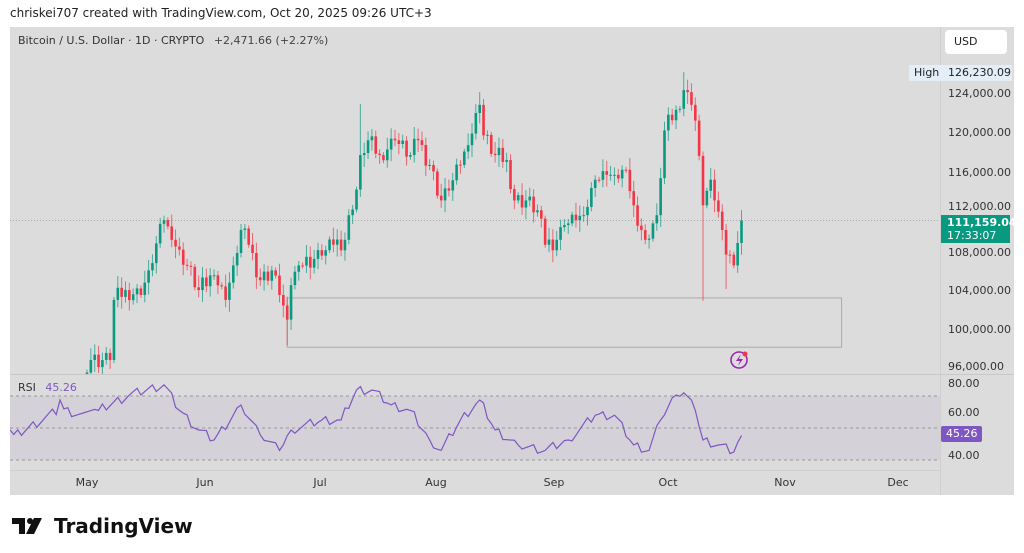 The width and height of the screenshot is (1024, 553). Describe the element at coordinates (979, 206) in the screenshot. I see `price-tick: 112,000.00` at that location.